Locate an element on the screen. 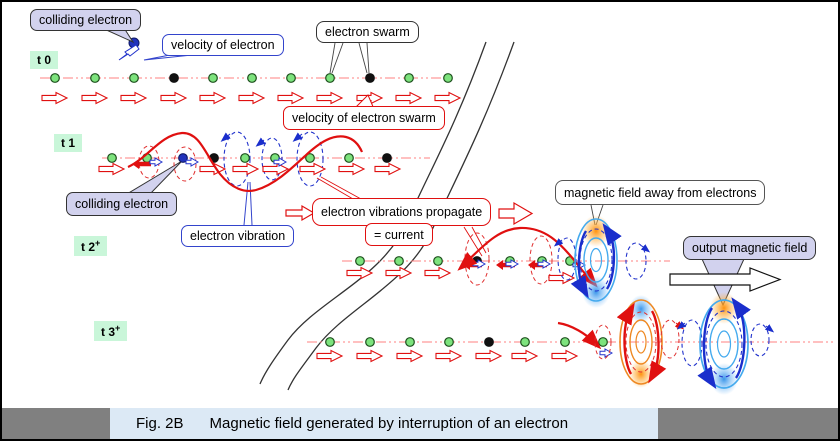 The image size is (840, 441). callout-text: electron swarm is located at coordinates (367, 32).